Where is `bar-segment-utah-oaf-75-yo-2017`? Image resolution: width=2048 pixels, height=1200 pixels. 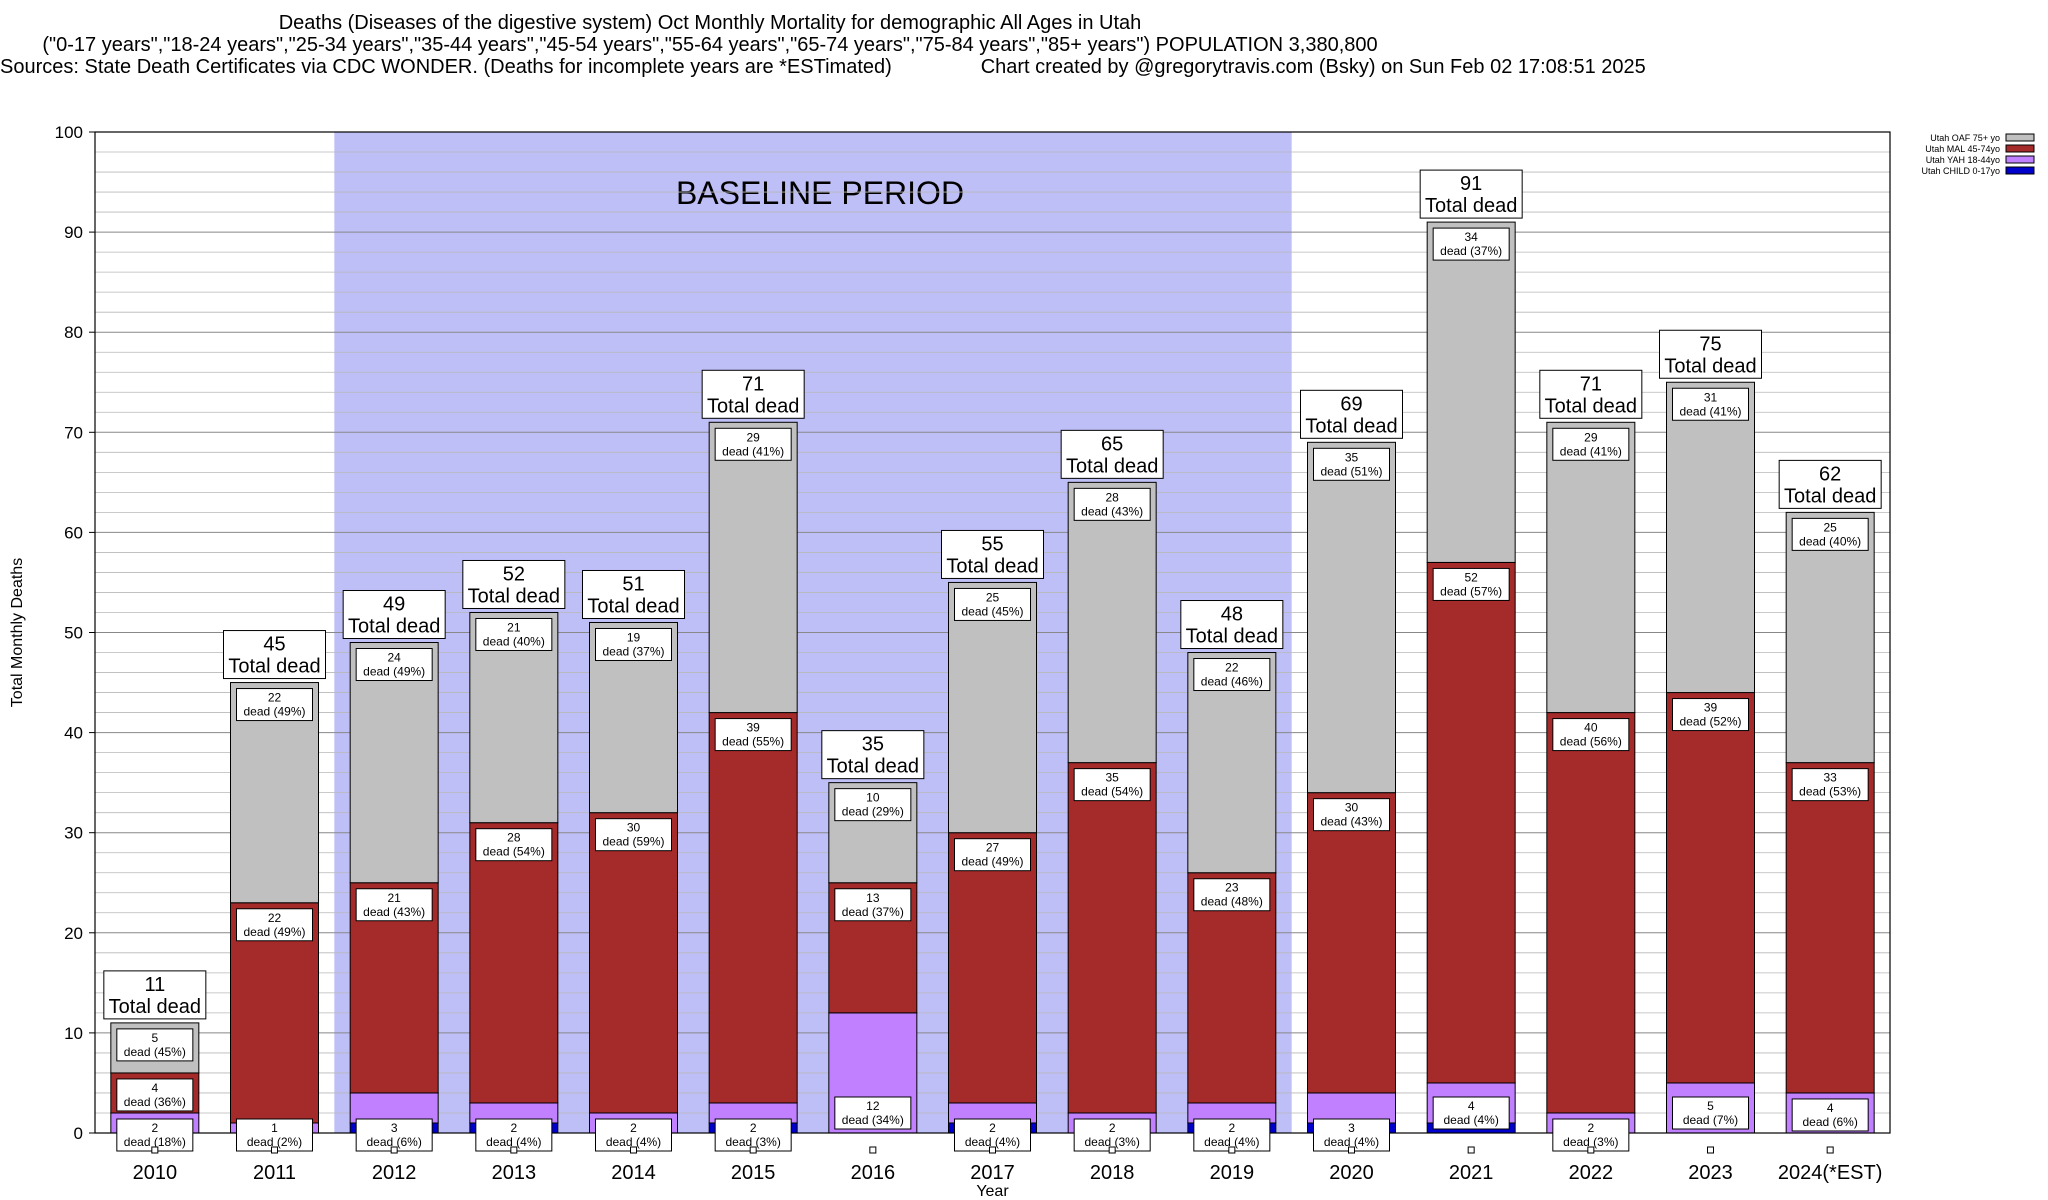
bar-segment-utah-oaf-75-yo-2017 is located at coordinates (992, 707).